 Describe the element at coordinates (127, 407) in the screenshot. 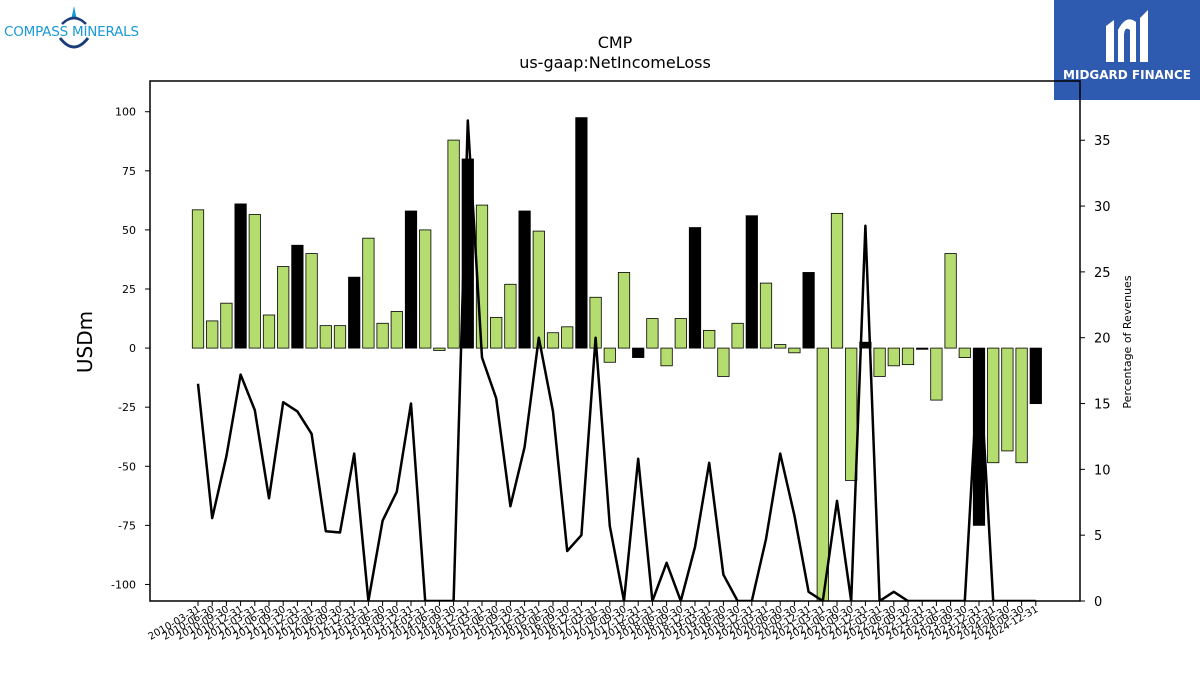

I see `y-tick-label: -25` at that location.